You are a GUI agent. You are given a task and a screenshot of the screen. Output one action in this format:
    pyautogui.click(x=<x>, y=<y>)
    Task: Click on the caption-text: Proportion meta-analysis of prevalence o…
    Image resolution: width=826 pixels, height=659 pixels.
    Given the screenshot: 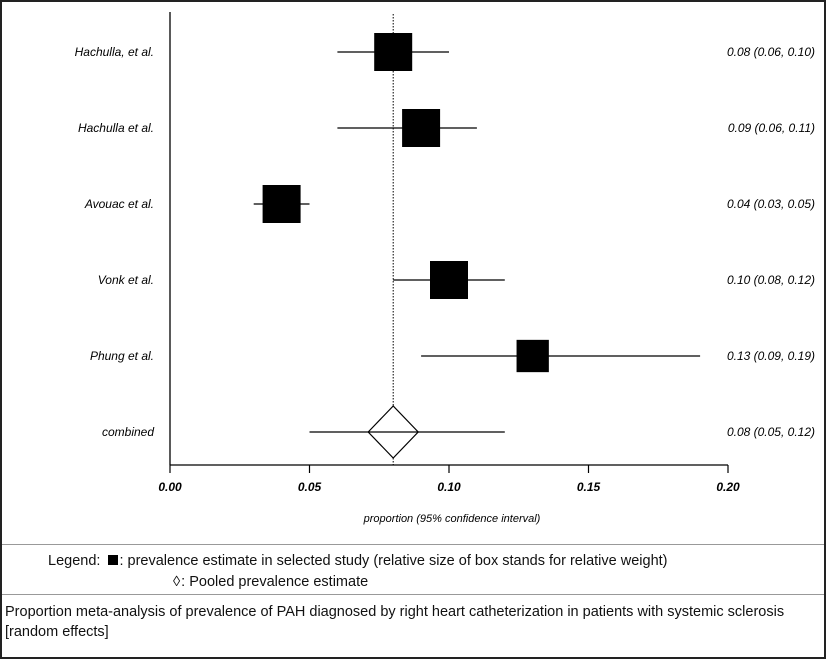 What is the action you would take?
    pyautogui.click(x=395, y=622)
    